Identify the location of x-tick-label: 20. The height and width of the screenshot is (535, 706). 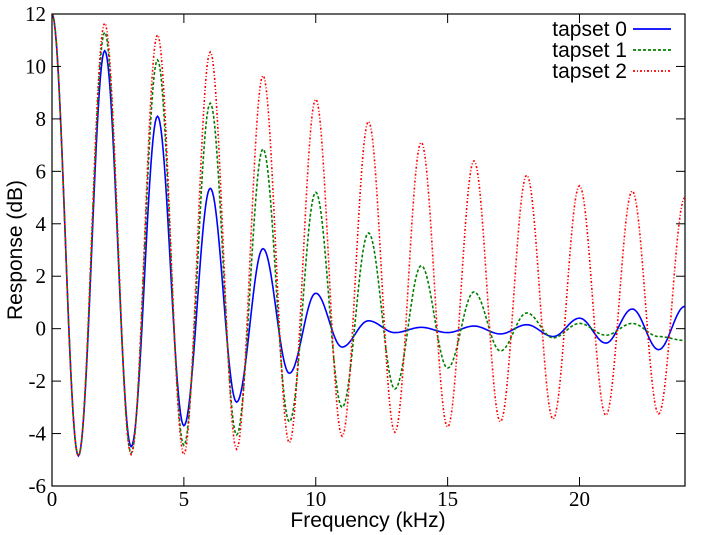
(579, 499).